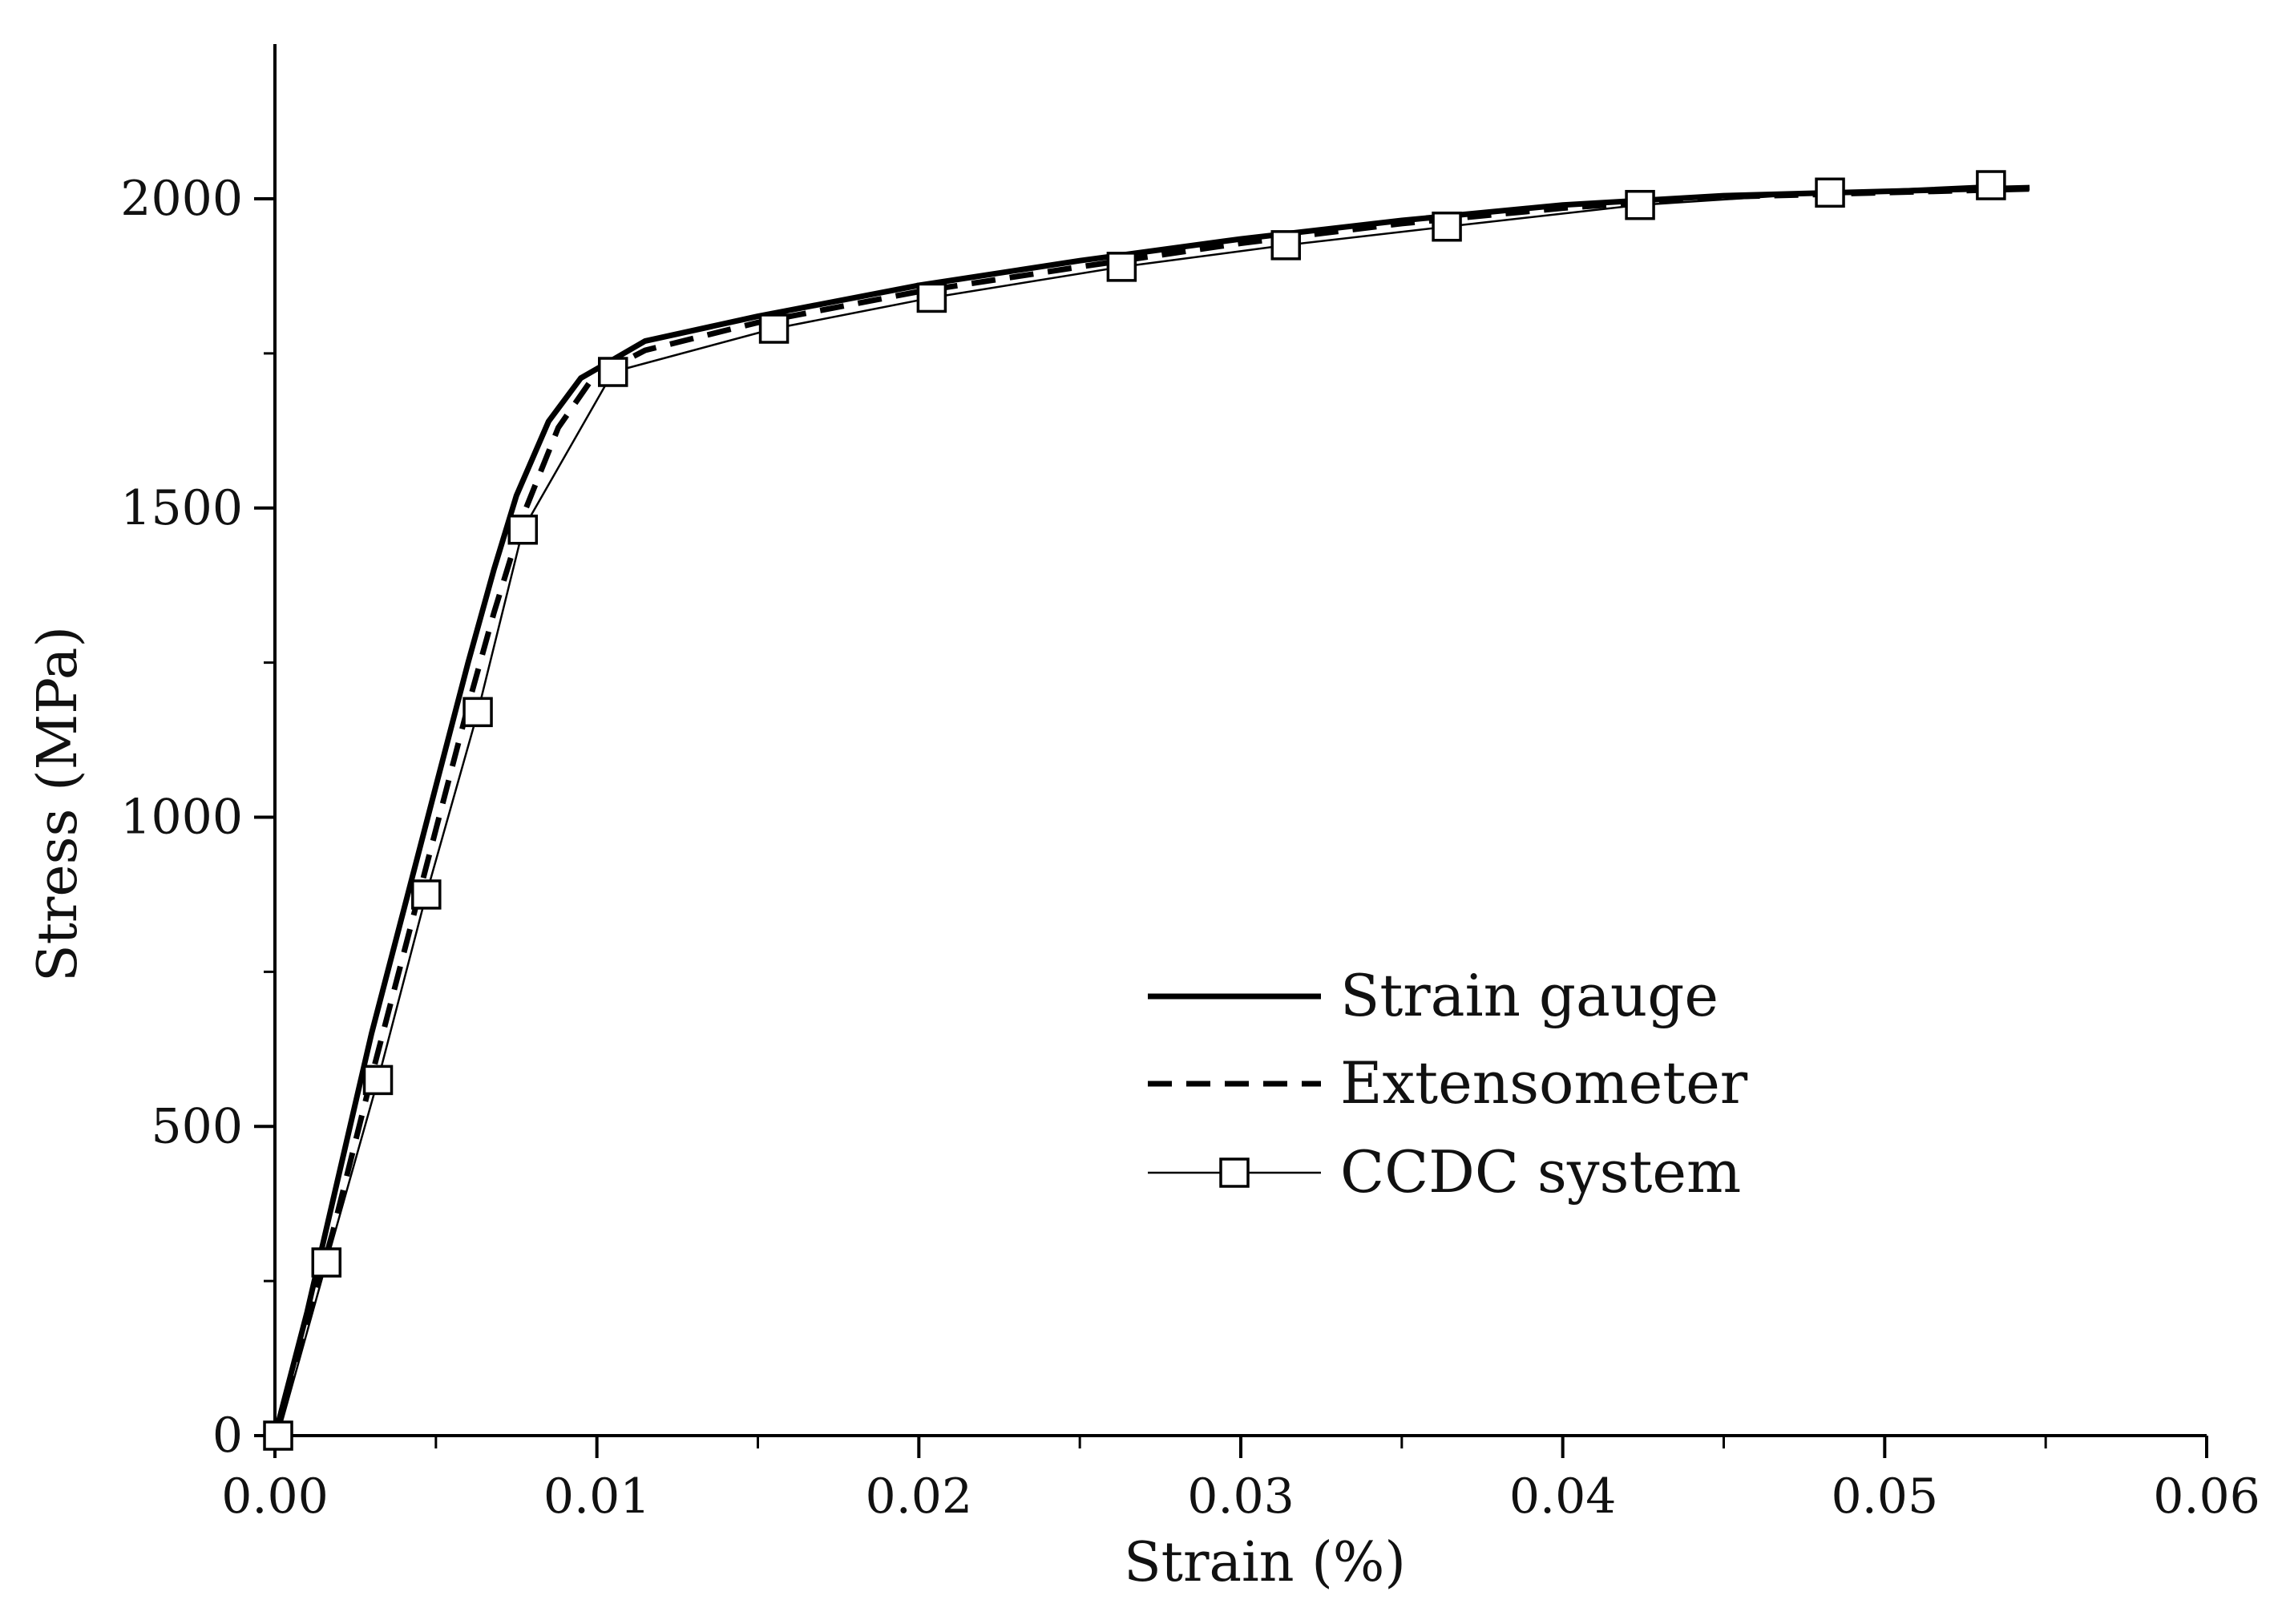 The height and width of the screenshot is (1624, 2278). I want to click on x-axis-label: Strain (%), so click(1265, 1562).